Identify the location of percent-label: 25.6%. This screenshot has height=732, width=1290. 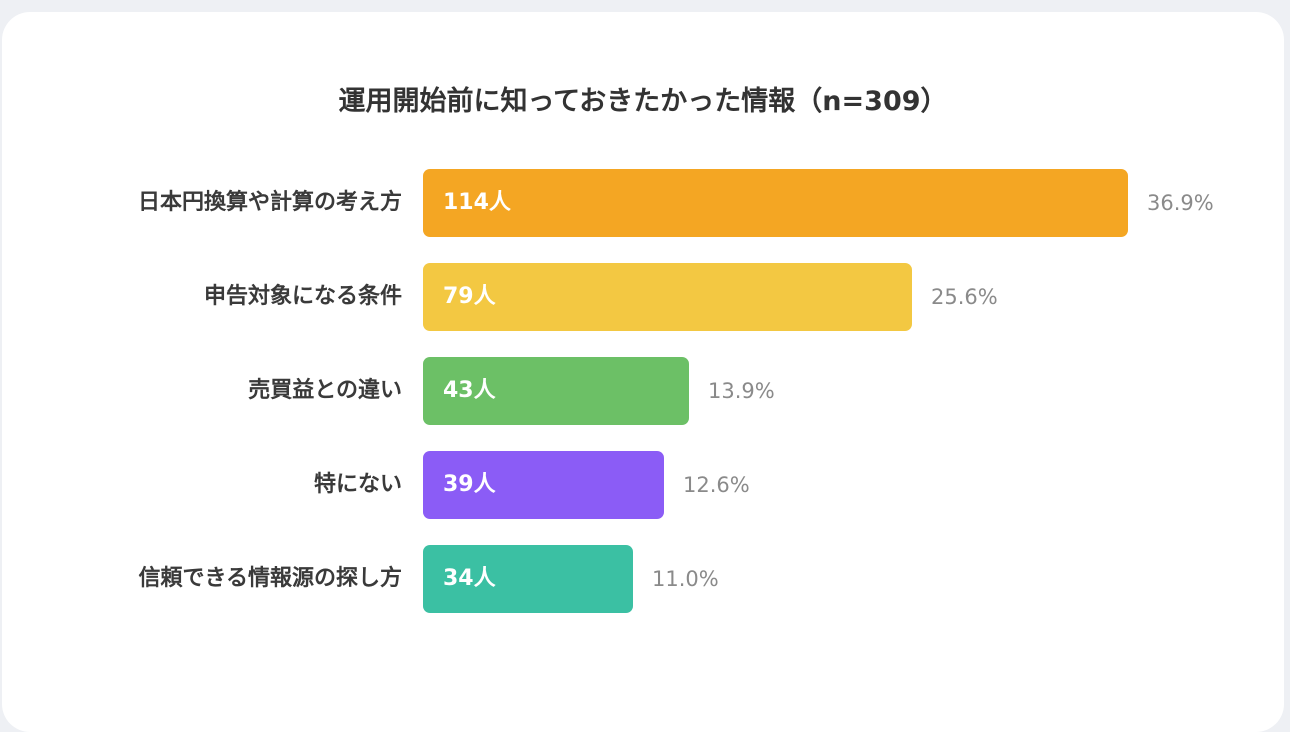
(964, 297).